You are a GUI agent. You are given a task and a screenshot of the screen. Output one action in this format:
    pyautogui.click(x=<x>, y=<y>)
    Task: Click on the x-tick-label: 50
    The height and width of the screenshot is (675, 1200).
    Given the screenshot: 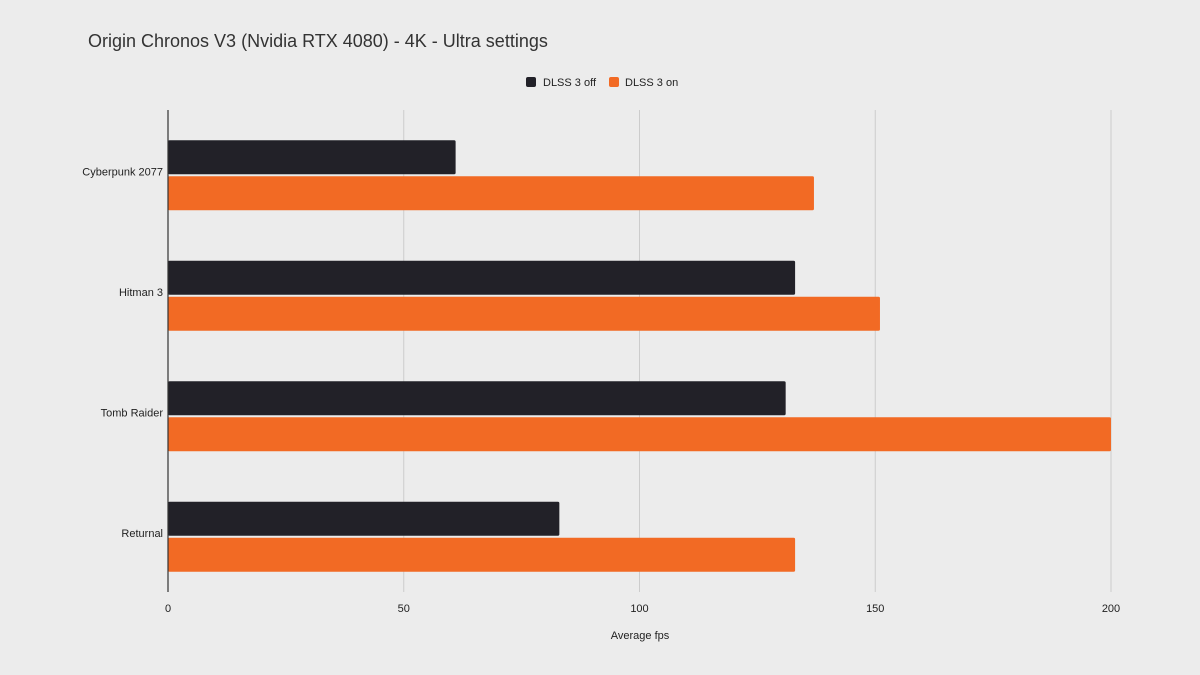 What is the action you would take?
    pyautogui.click(x=404, y=609)
    